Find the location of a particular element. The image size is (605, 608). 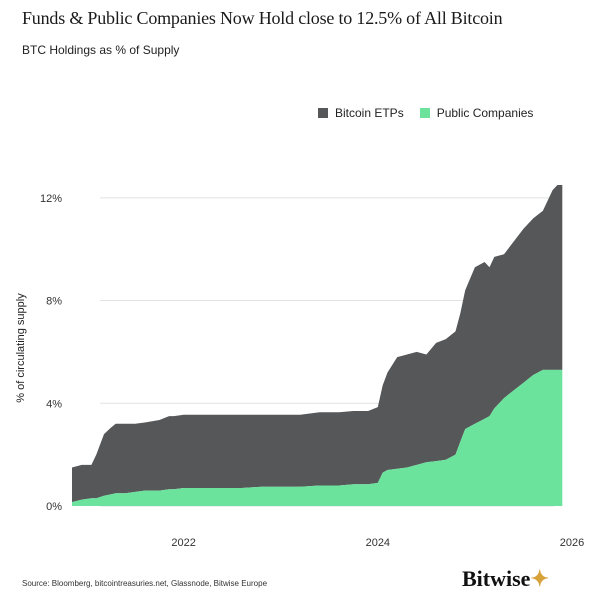

y-tick-label-3: 12% is located at coordinates (51, 199).